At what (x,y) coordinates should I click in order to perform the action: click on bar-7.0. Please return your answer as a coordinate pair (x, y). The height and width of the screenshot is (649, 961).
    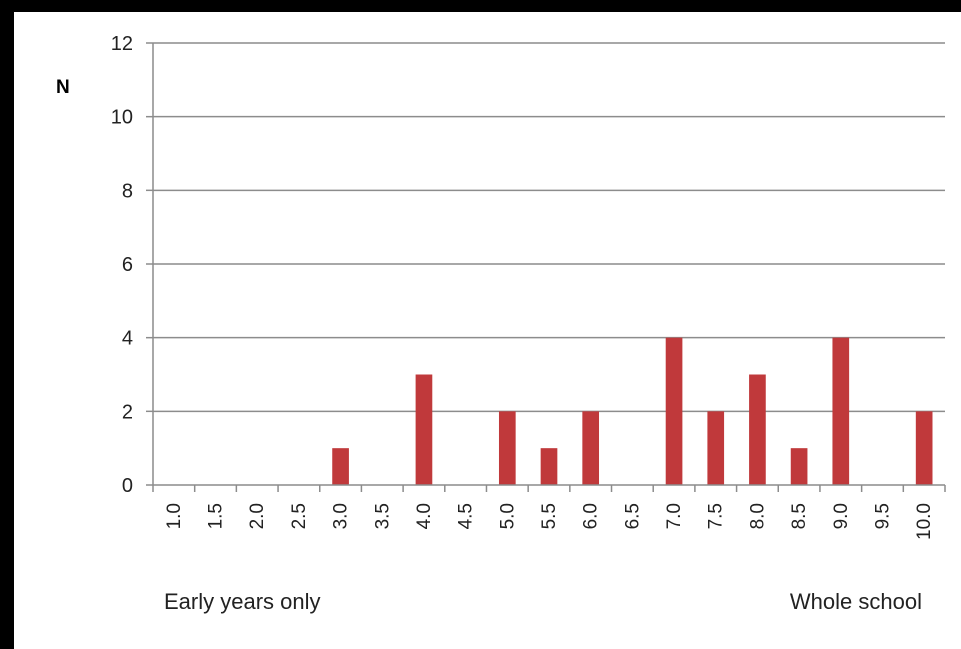
    Looking at the image, I should click on (674, 411).